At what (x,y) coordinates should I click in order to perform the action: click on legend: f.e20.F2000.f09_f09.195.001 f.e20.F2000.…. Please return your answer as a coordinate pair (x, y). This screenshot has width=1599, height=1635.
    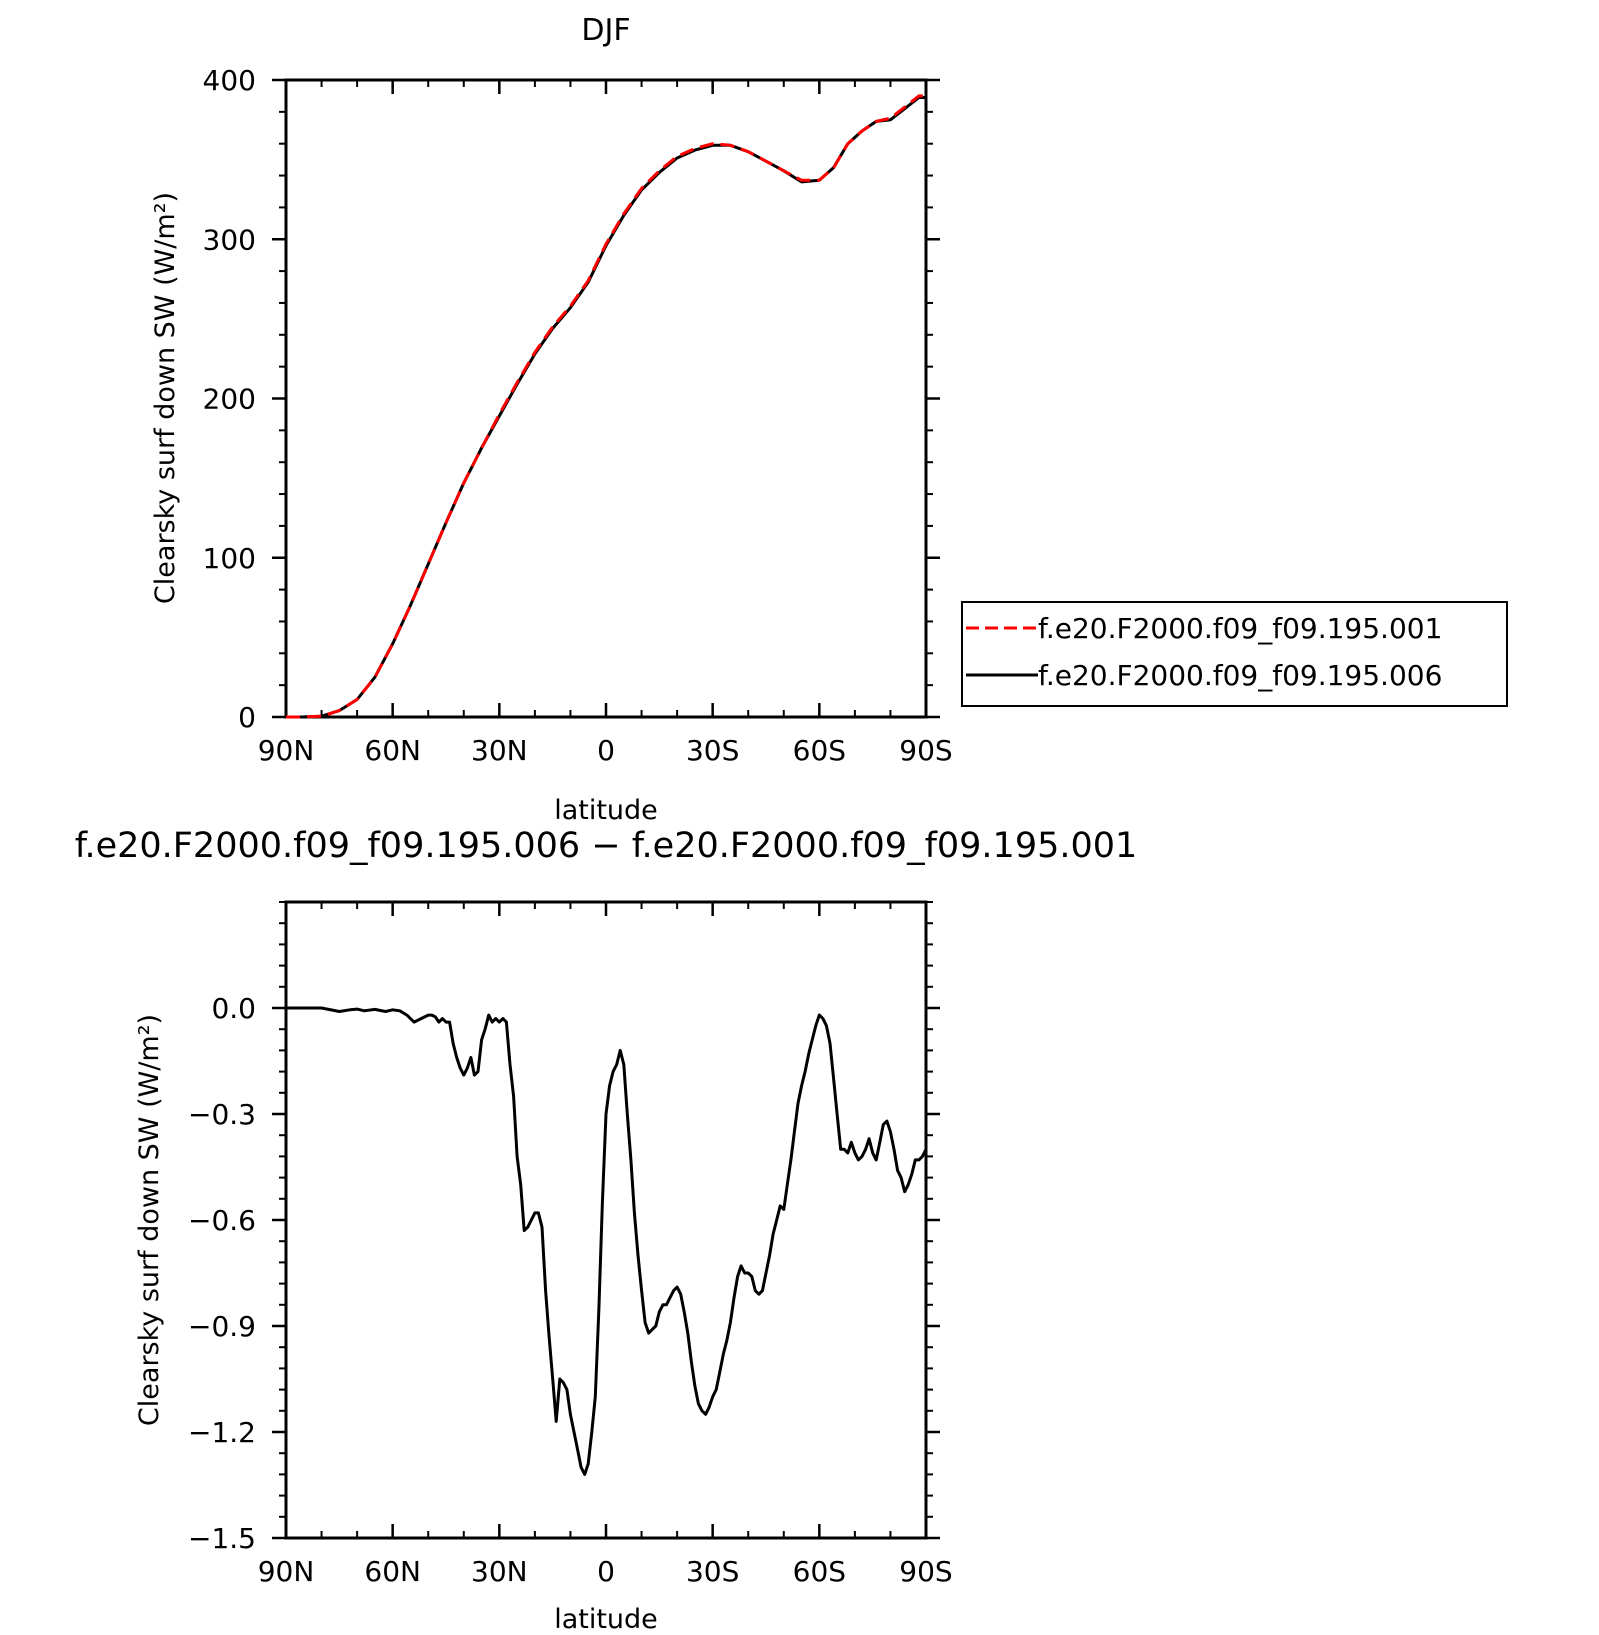
    Looking at the image, I should click on (1234, 654).